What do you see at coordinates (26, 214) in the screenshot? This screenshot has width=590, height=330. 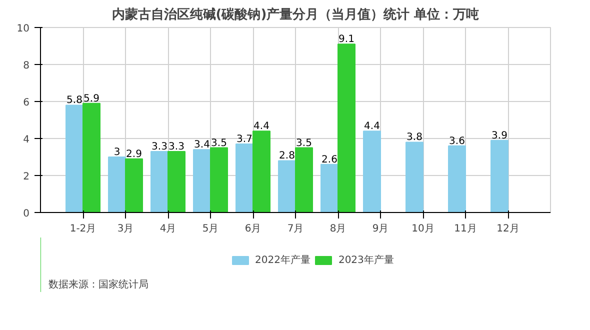 I see `y-tick-label: 0` at bounding box center [26, 214].